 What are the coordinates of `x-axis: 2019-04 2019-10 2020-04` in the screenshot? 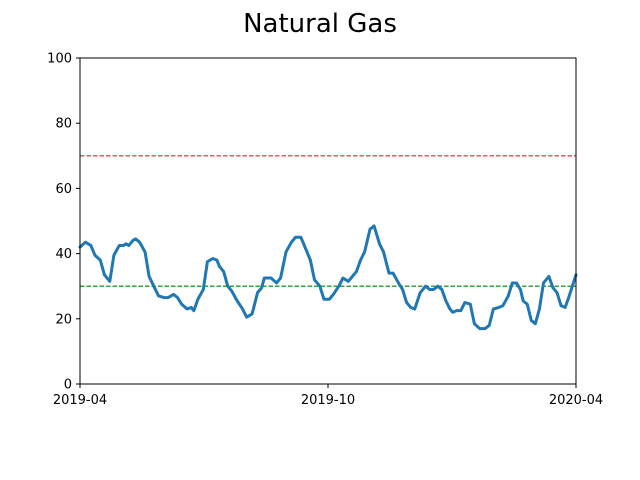 It's located at (328, 396).